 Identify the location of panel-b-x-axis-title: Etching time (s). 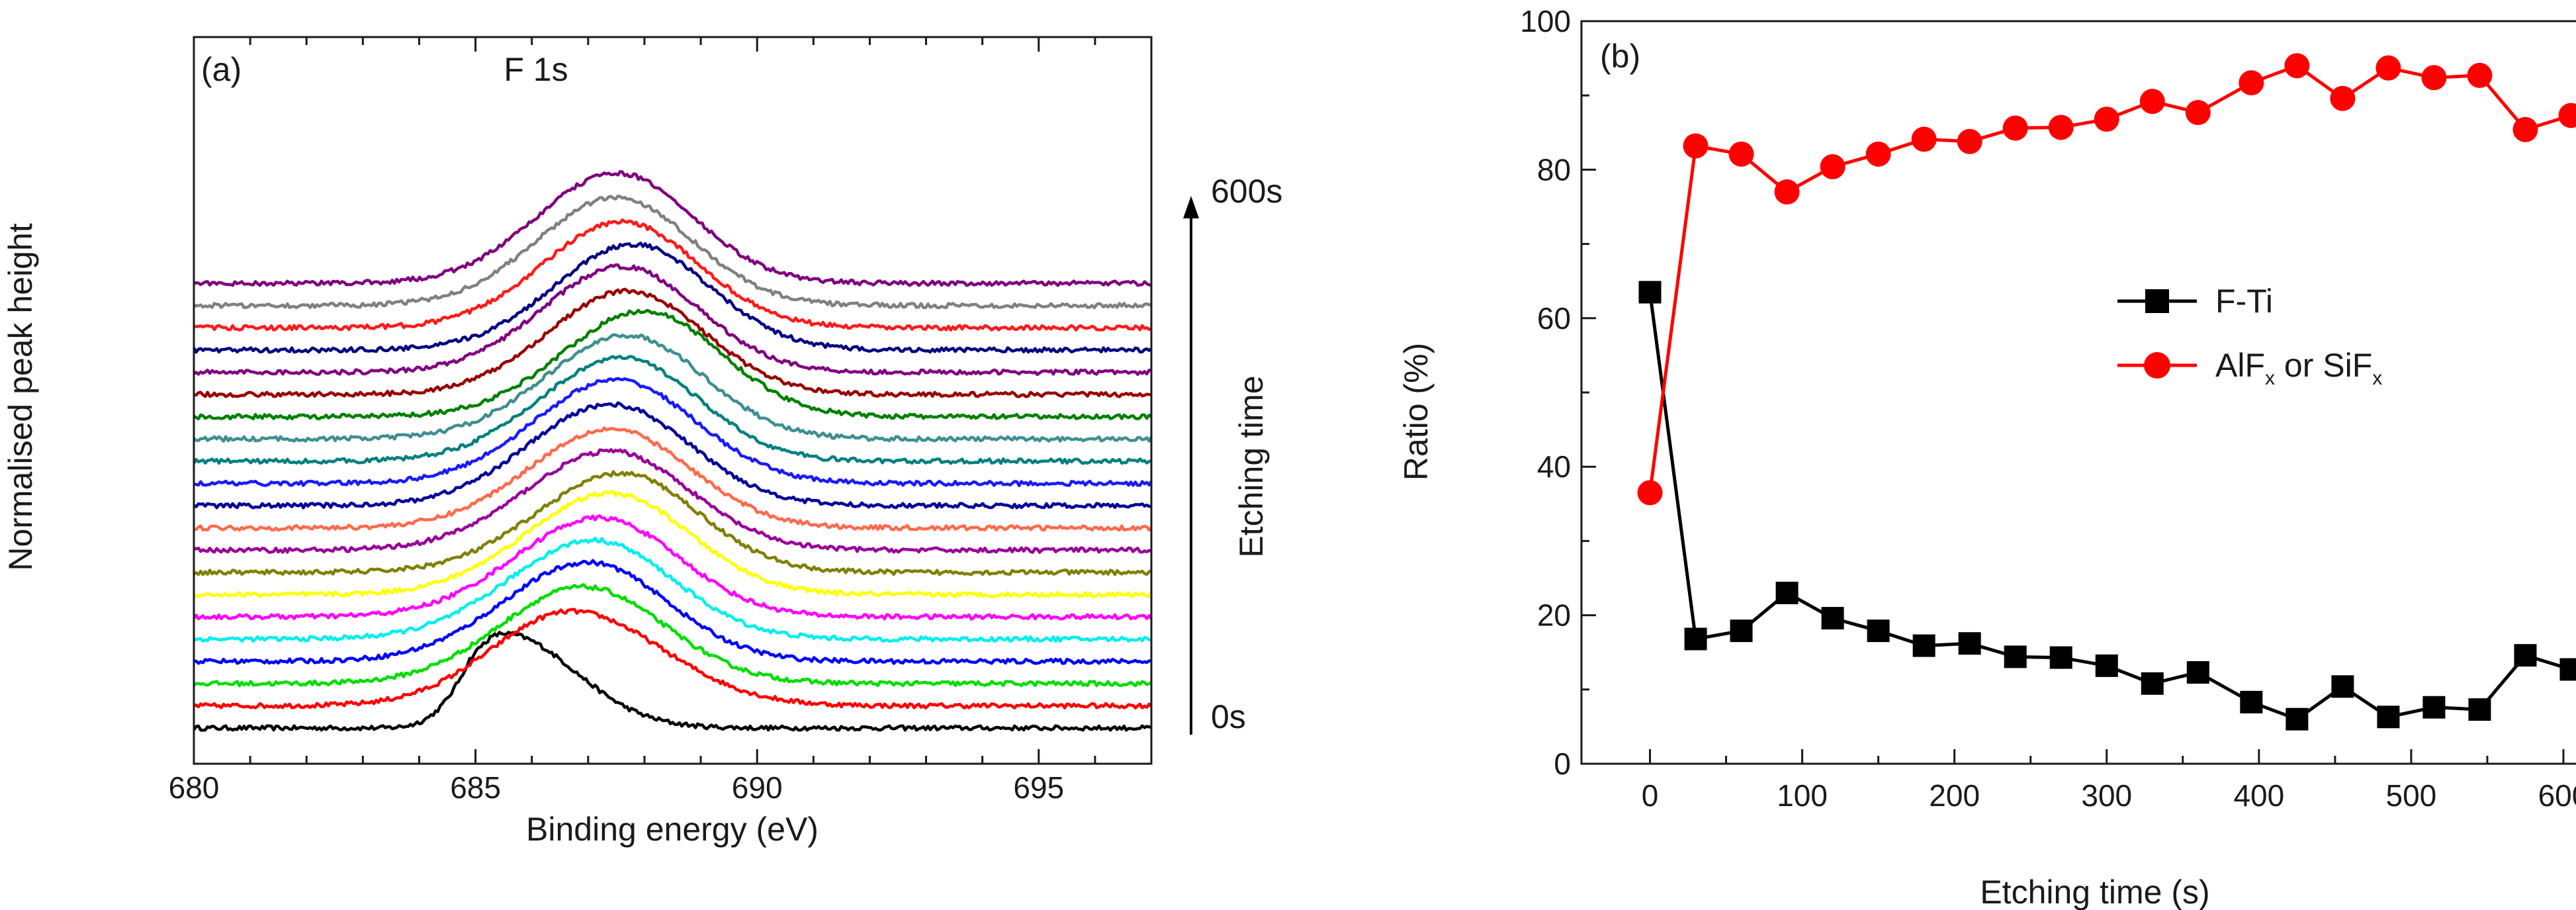
(2094, 892).